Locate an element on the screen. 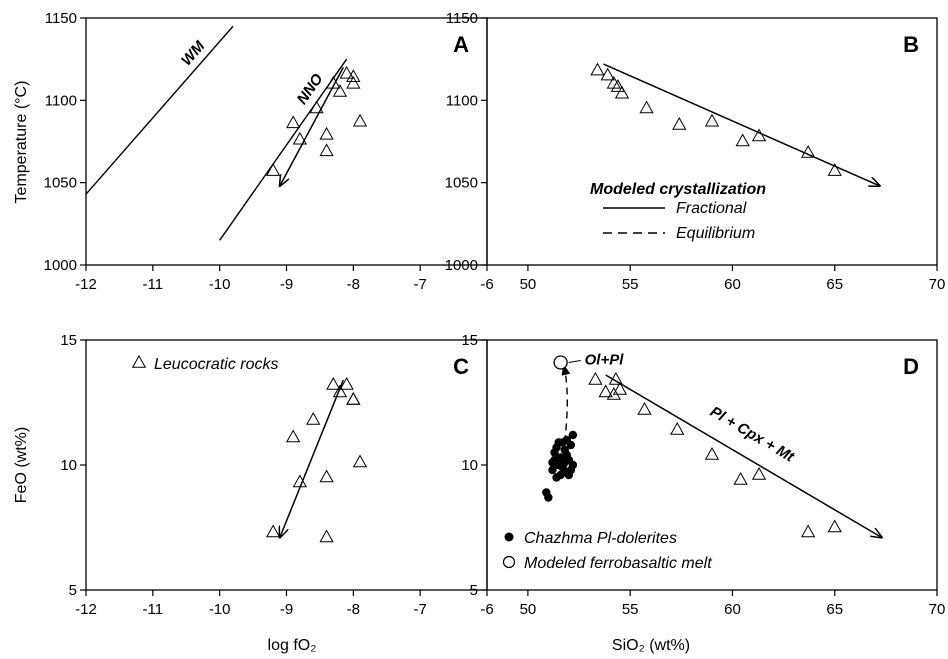  x-tick-label: -11 is located at coordinates (153, 609).